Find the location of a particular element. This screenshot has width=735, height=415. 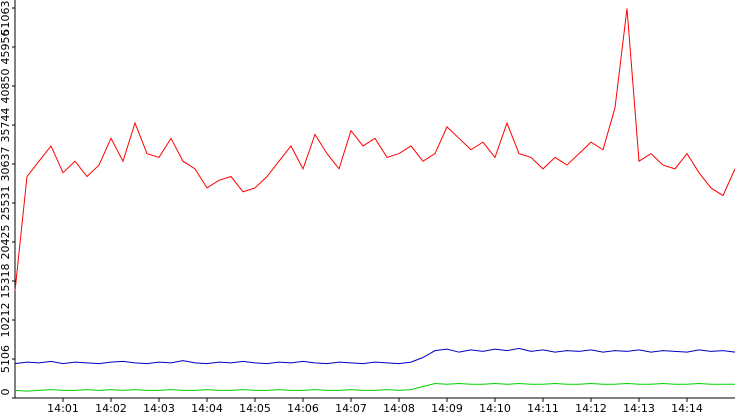

x-tick-label: 14:06 is located at coordinates (303, 408).